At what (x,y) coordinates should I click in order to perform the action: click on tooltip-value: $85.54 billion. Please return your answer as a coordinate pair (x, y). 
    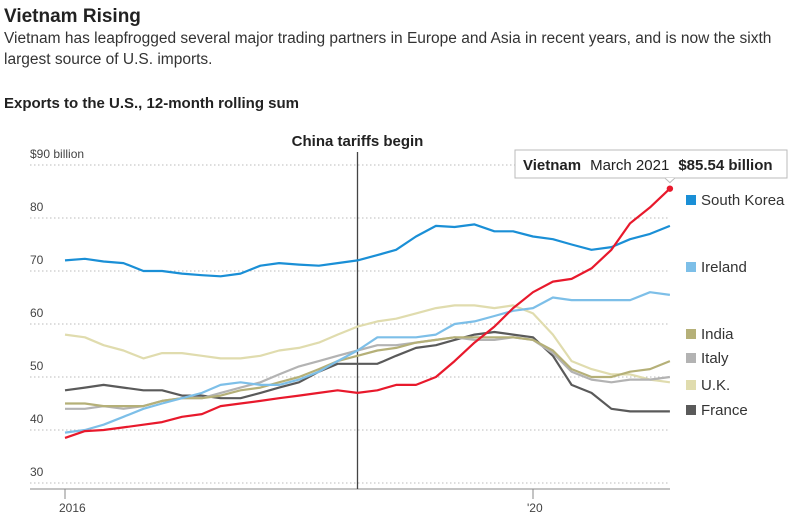
    Looking at the image, I should click on (725, 165).